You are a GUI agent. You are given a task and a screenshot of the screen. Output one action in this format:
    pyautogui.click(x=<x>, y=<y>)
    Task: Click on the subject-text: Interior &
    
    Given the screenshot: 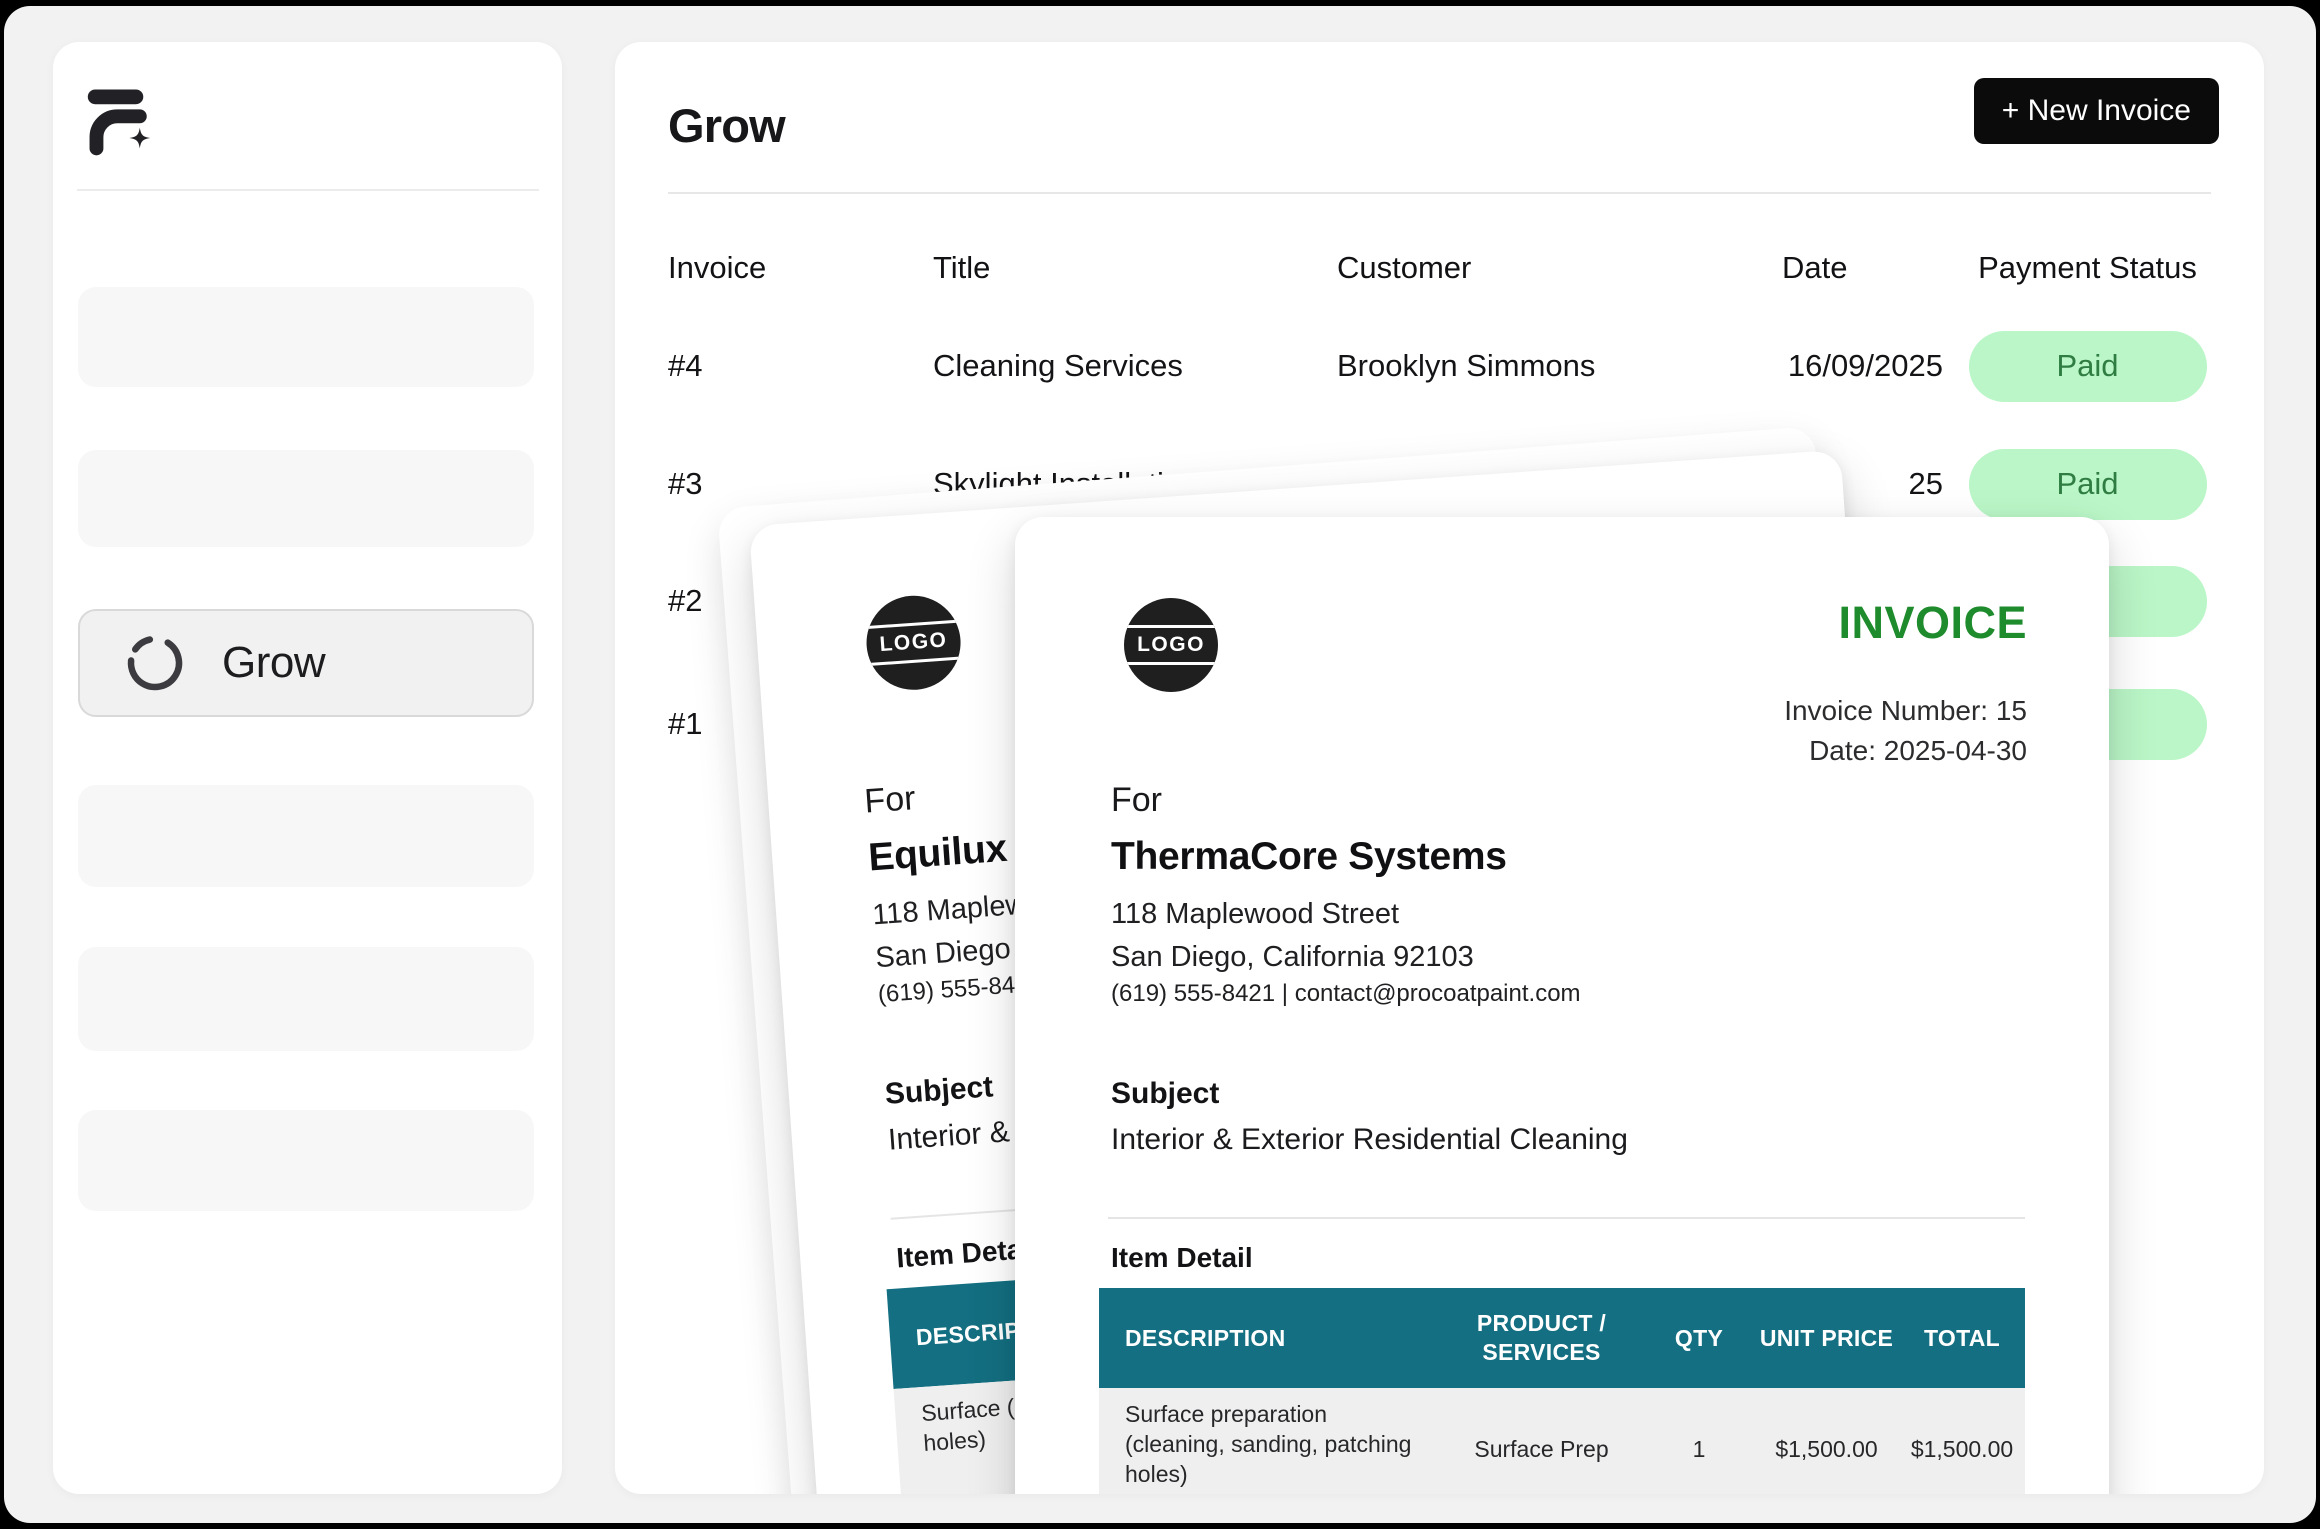 What is the action you would take?
    pyautogui.click(x=949, y=1136)
    